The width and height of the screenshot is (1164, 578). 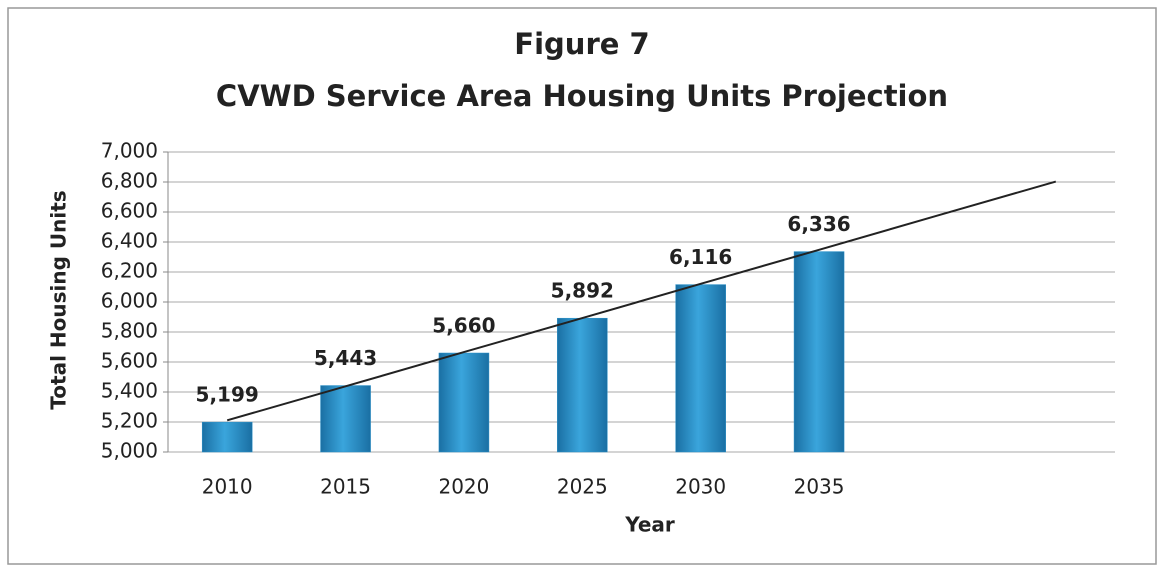 I want to click on y-tick-label: 5,000, so click(x=129, y=451).